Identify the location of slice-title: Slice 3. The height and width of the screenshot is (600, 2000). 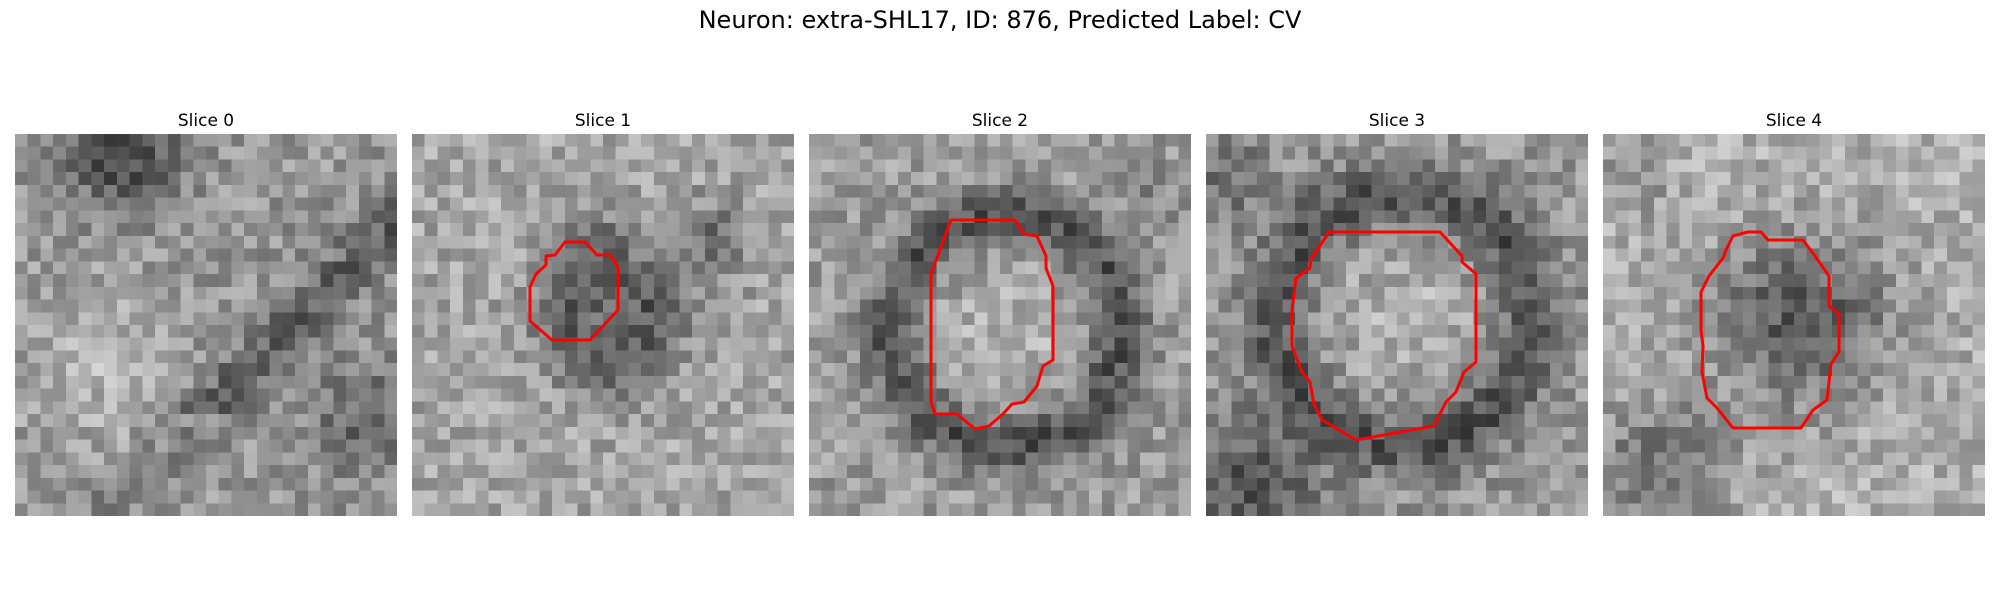
(1397, 121).